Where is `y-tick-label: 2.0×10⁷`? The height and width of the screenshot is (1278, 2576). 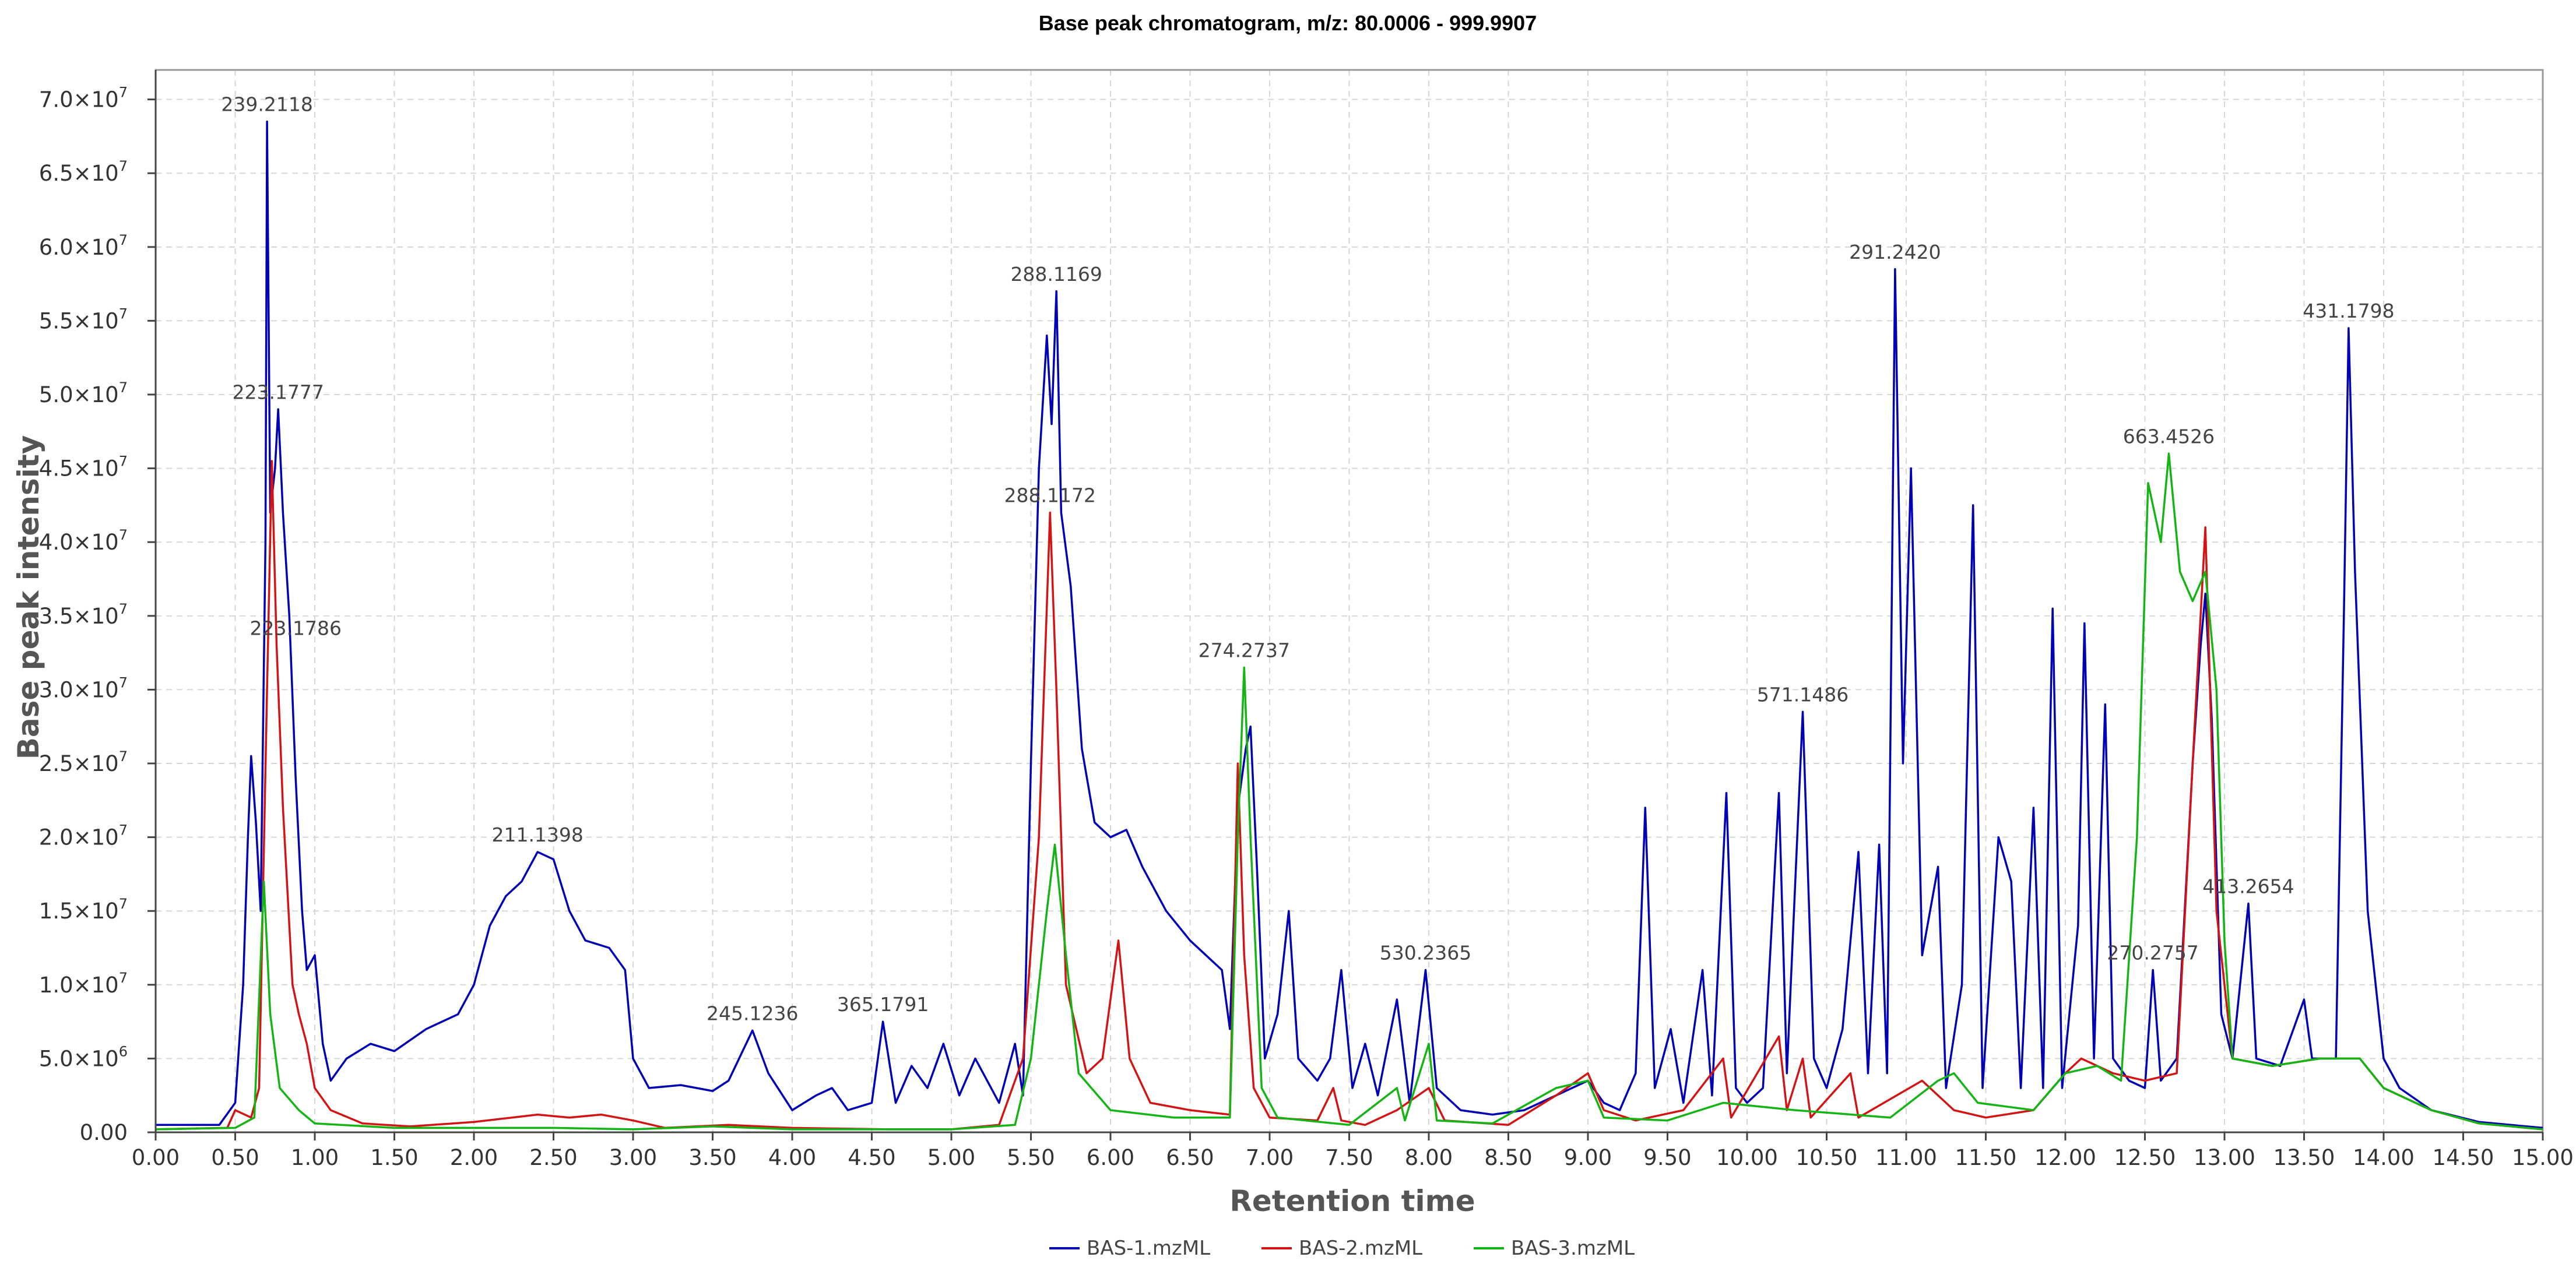
y-tick-label: 2.0×10⁷ is located at coordinates (83, 836).